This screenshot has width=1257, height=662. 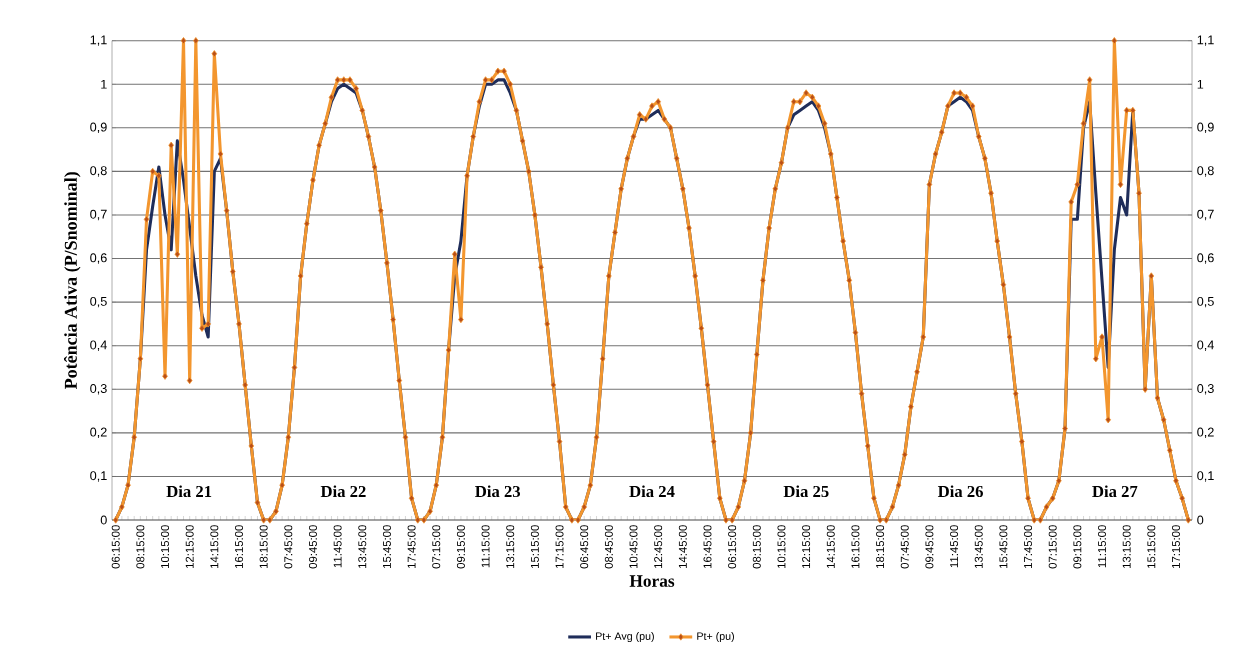 What do you see at coordinates (707, 546) in the screenshot?
I see `x-tick-label: 16:45:00` at bounding box center [707, 546].